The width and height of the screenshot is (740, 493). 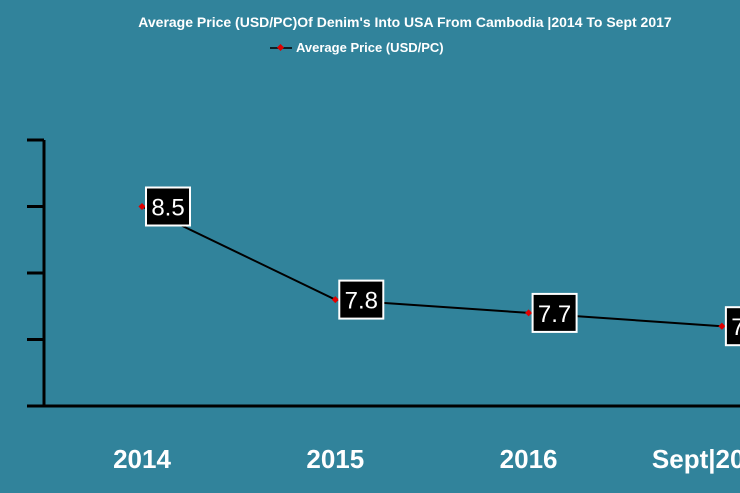 I want to click on x-tick-label: 2015, so click(x=335, y=459).